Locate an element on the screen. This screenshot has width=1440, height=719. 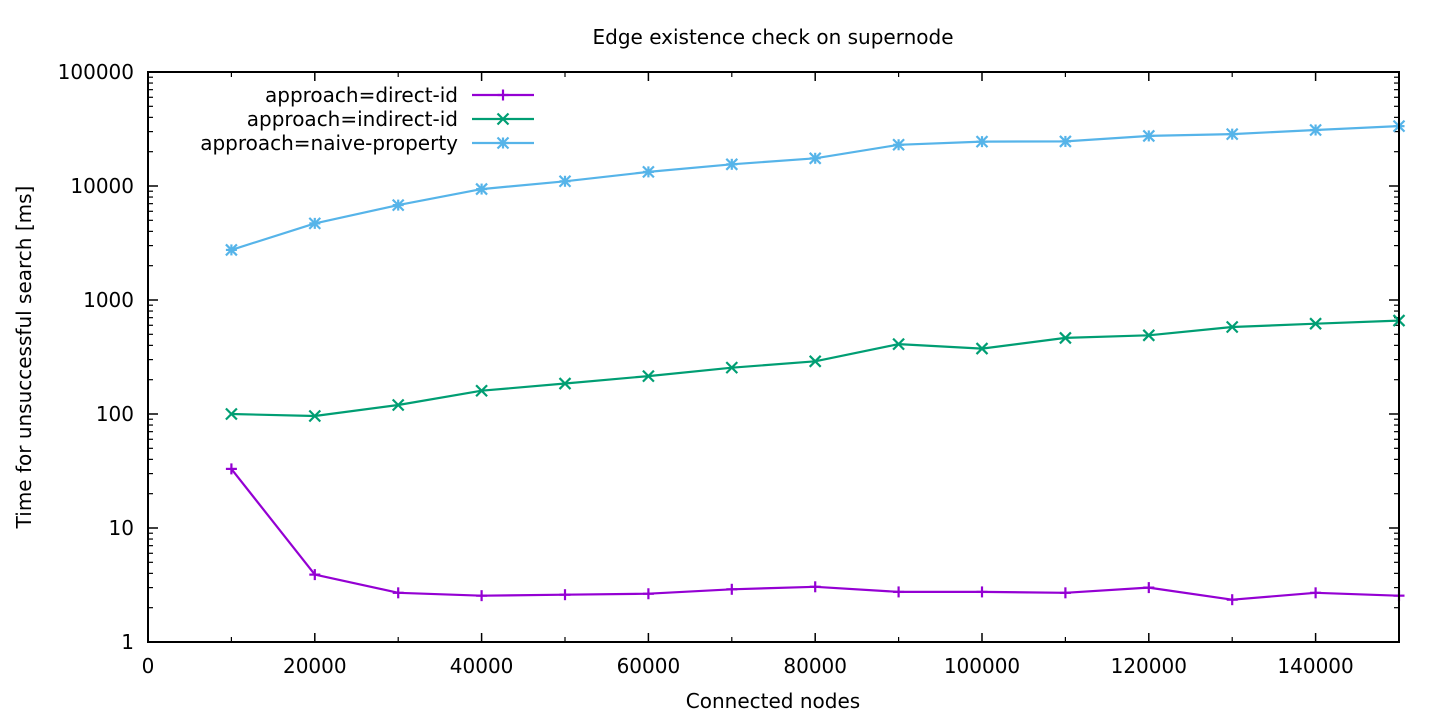
chart-title: Edge existence check on supernode is located at coordinates (773, 37).